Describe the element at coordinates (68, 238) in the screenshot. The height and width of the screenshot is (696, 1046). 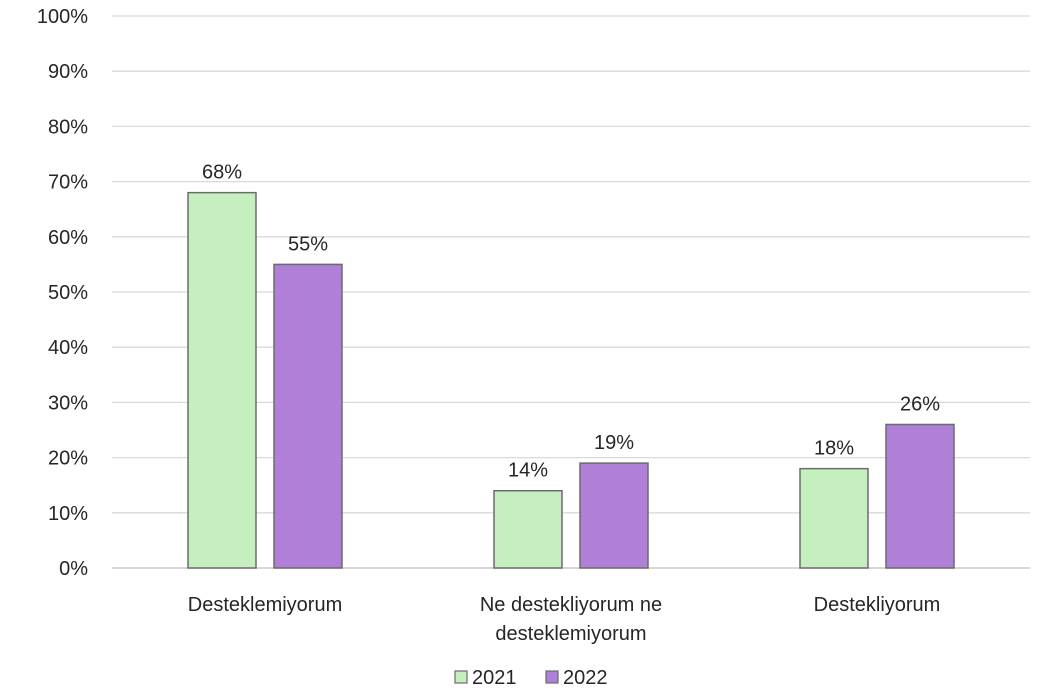
I see `y-tick-label: 60%` at that location.